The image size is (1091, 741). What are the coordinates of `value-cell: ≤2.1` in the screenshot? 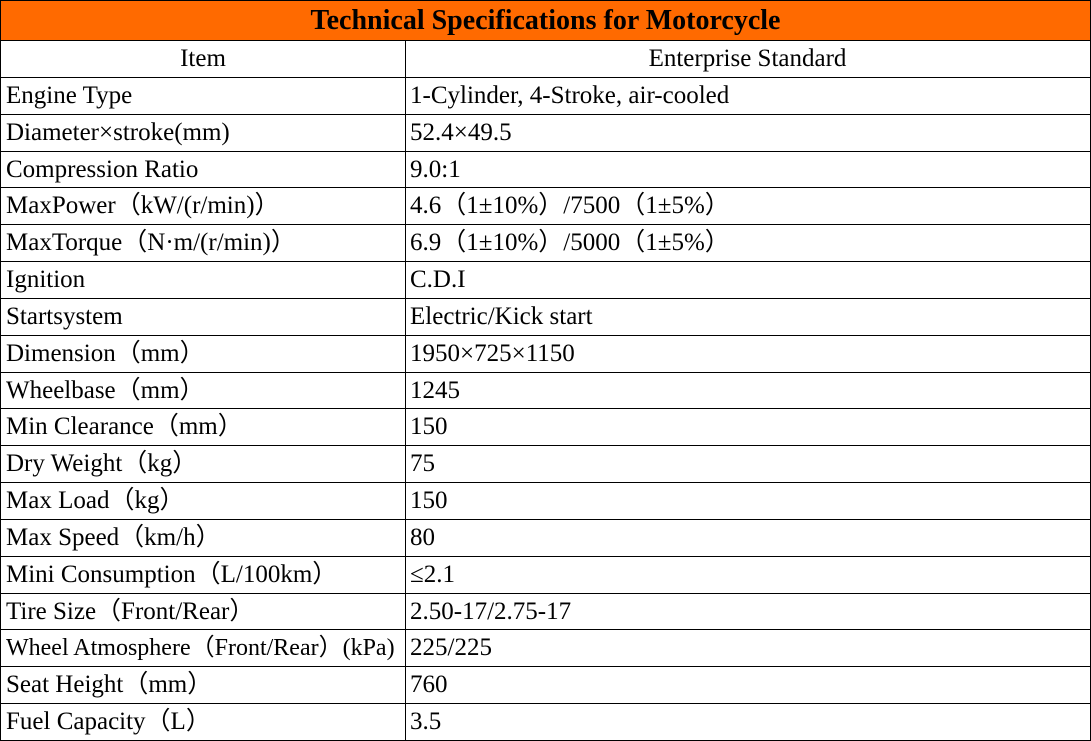 It's located at (748, 574).